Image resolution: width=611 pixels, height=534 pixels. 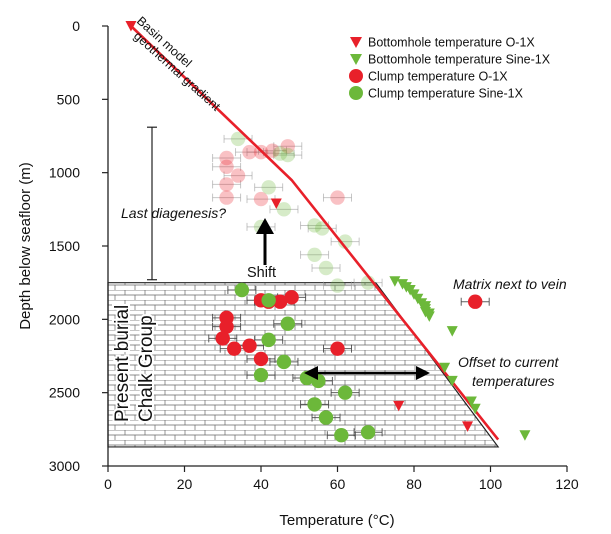 What do you see at coordinates (451, 43) in the screenshot?
I see `legend-label: Bottomhole temperature O-1X` at bounding box center [451, 43].